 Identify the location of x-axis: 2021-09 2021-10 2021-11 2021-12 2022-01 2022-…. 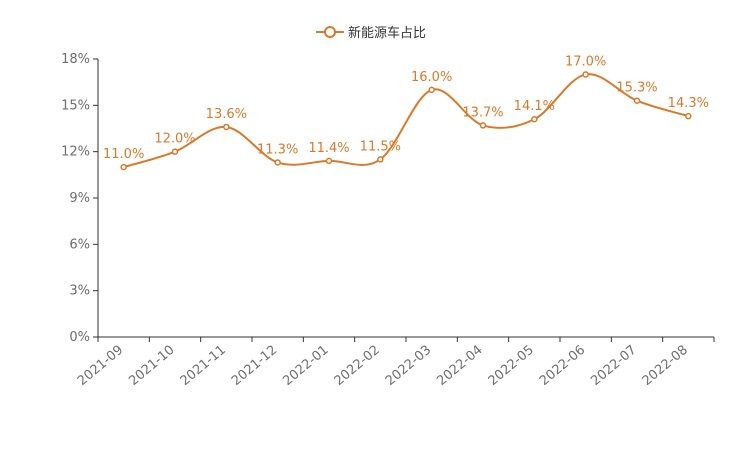
(395, 362).